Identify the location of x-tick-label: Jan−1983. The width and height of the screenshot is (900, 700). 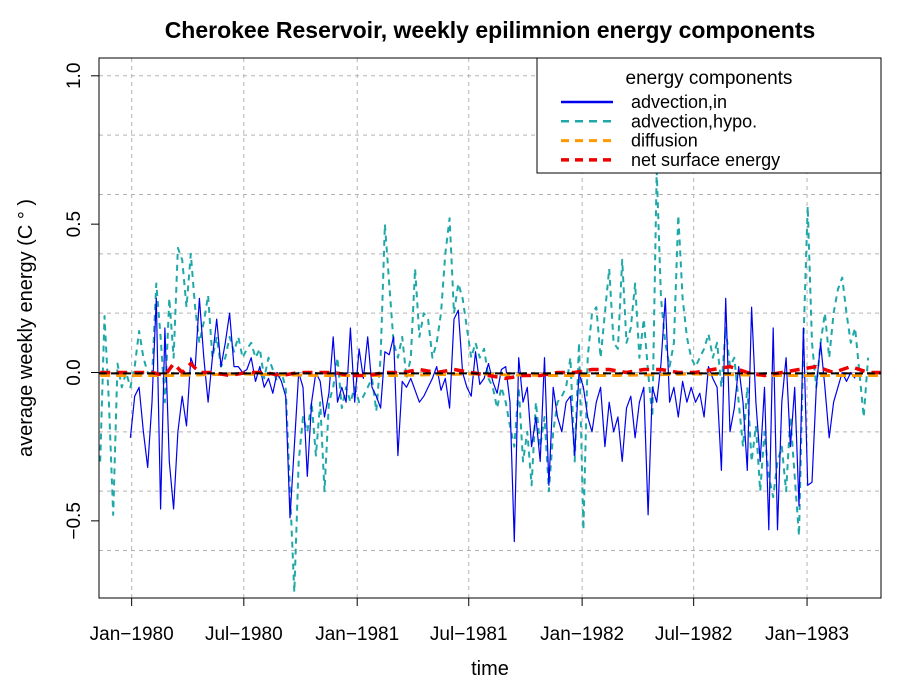
(807, 634).